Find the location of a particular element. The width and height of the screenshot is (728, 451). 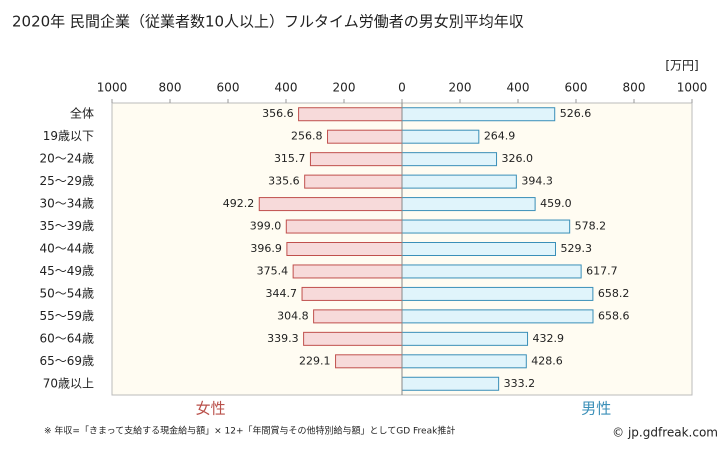

value-label: 375.4 is located at coordinates (273, 270).